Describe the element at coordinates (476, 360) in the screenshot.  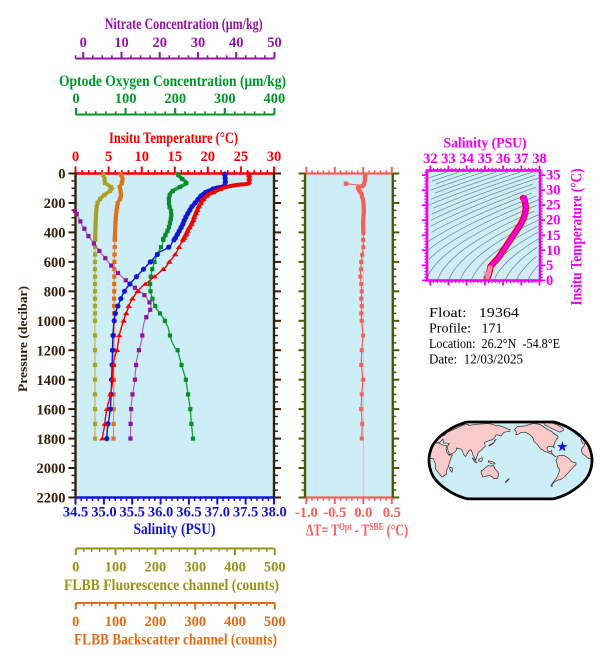
I see `svg-text: Date: 12/03/2025` at that location.